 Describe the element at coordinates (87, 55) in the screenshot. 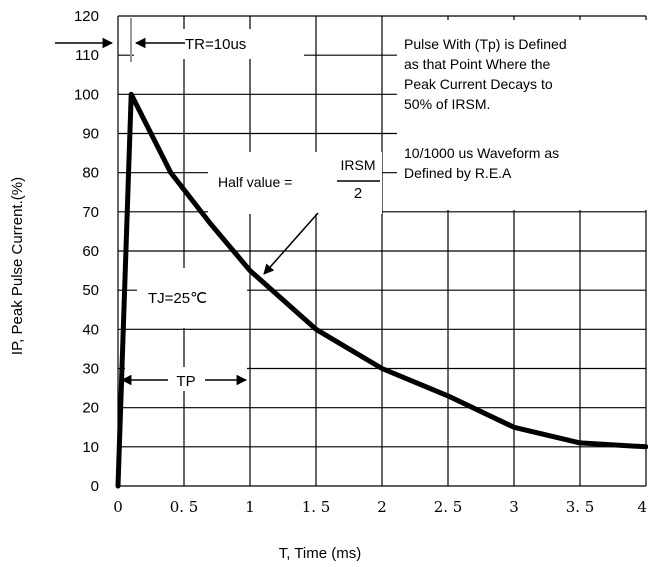

I see `y-tick-label: 110` at that location.